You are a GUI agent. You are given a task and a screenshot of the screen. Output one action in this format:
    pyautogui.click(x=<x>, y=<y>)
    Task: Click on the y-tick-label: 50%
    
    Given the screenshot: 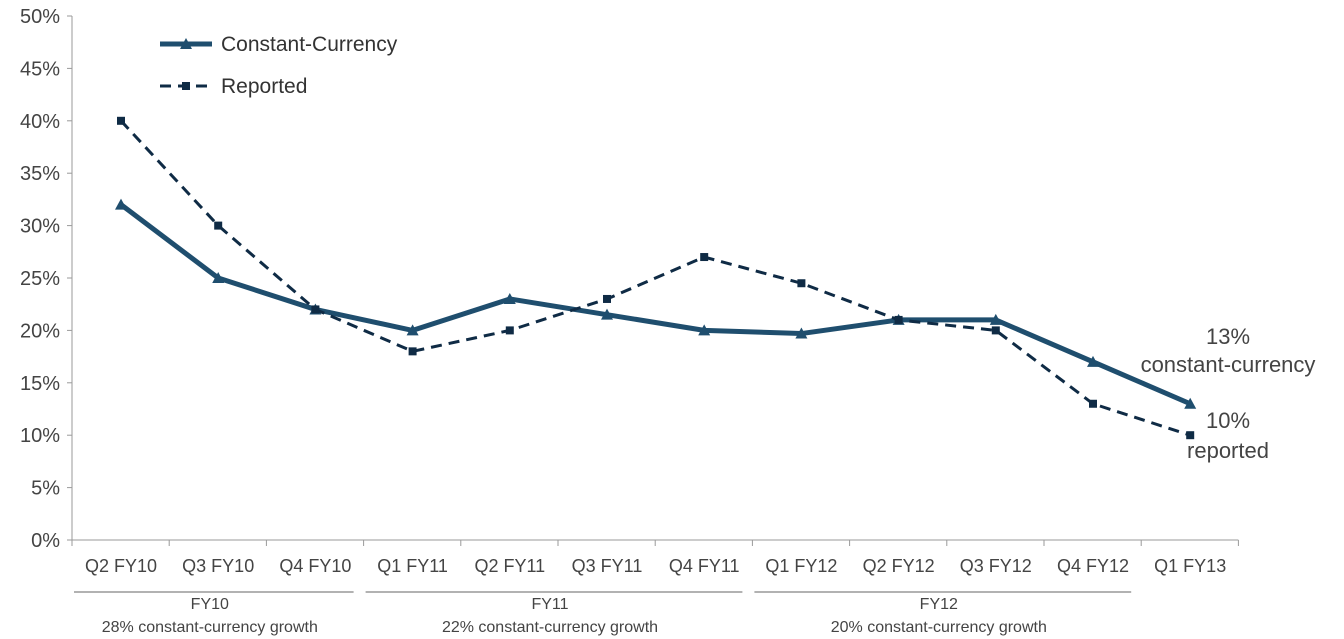 What is the action you would take?
    pyautogui.click(x=40, y=17)
    